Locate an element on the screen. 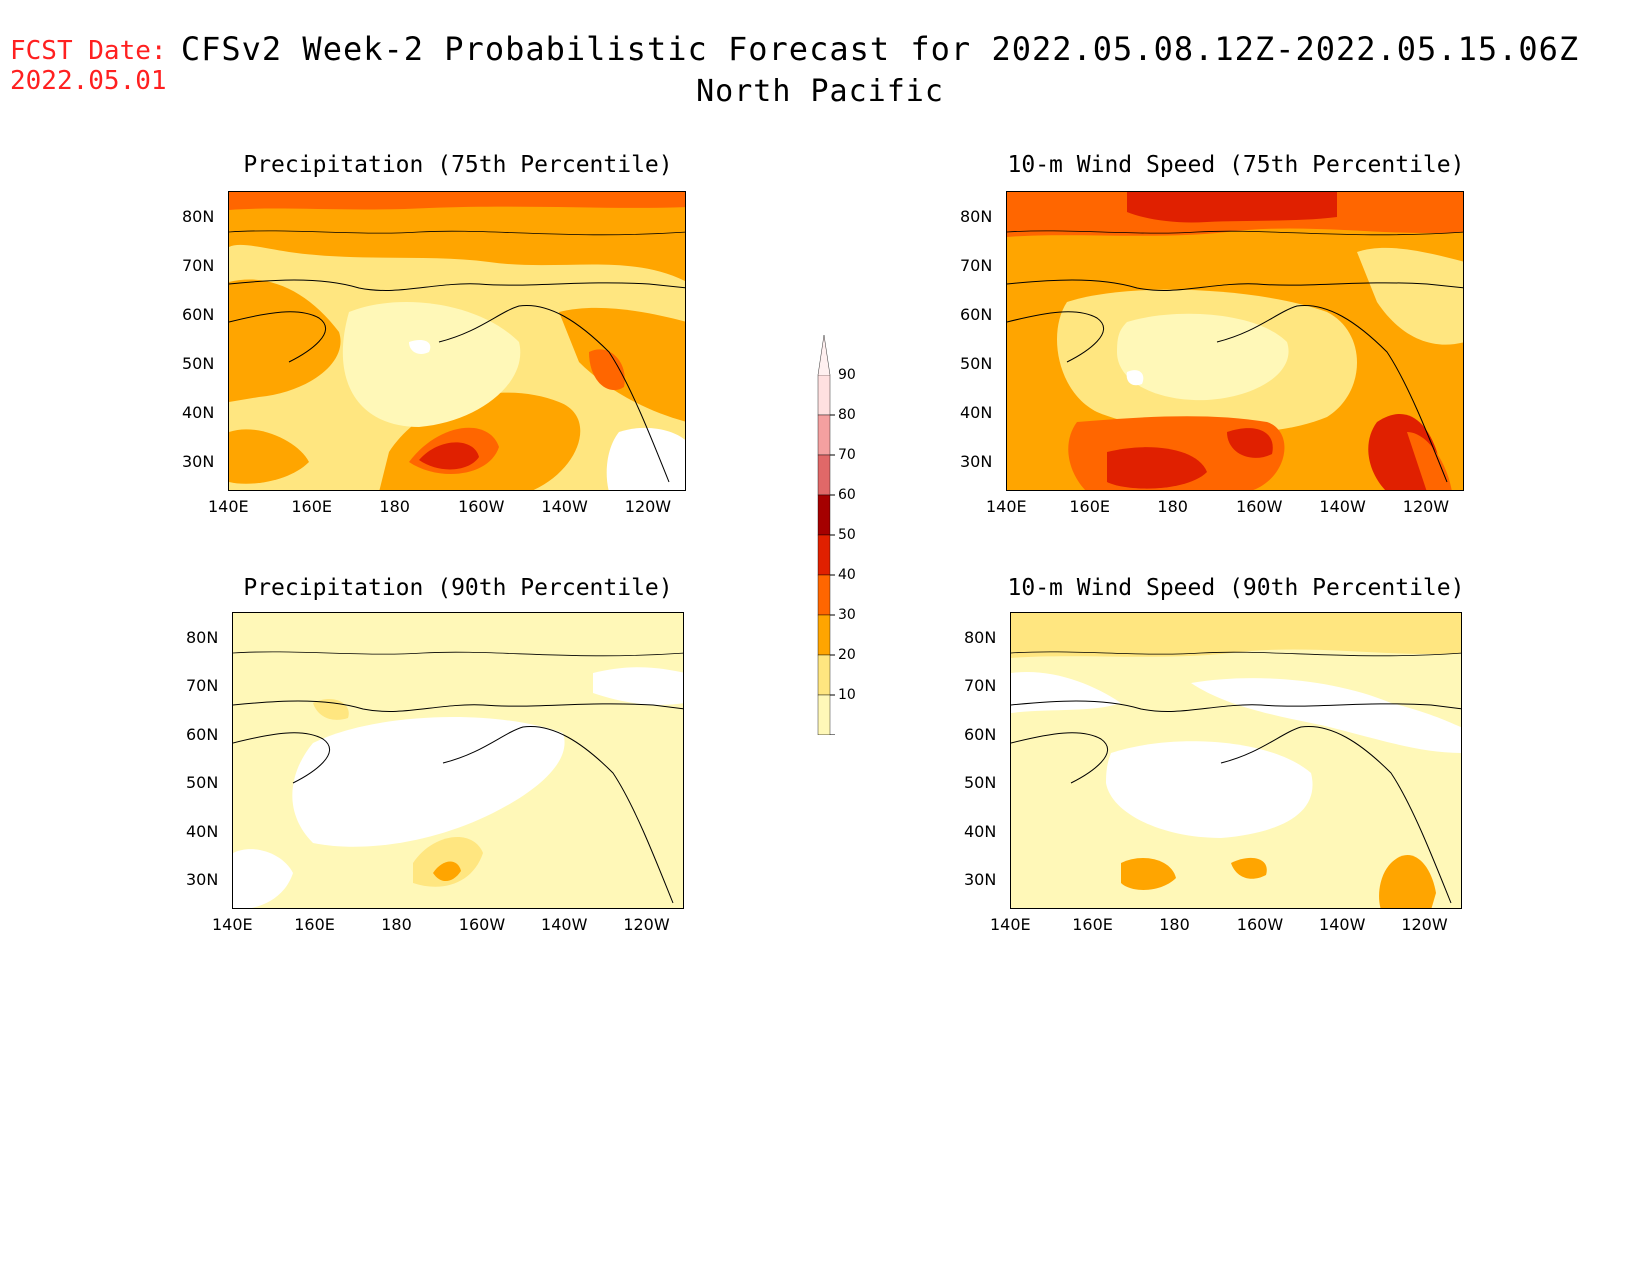  panel-title-wind75: 10-m Wind Speed (75th Percentile) is located at coordinates (1236, 165).